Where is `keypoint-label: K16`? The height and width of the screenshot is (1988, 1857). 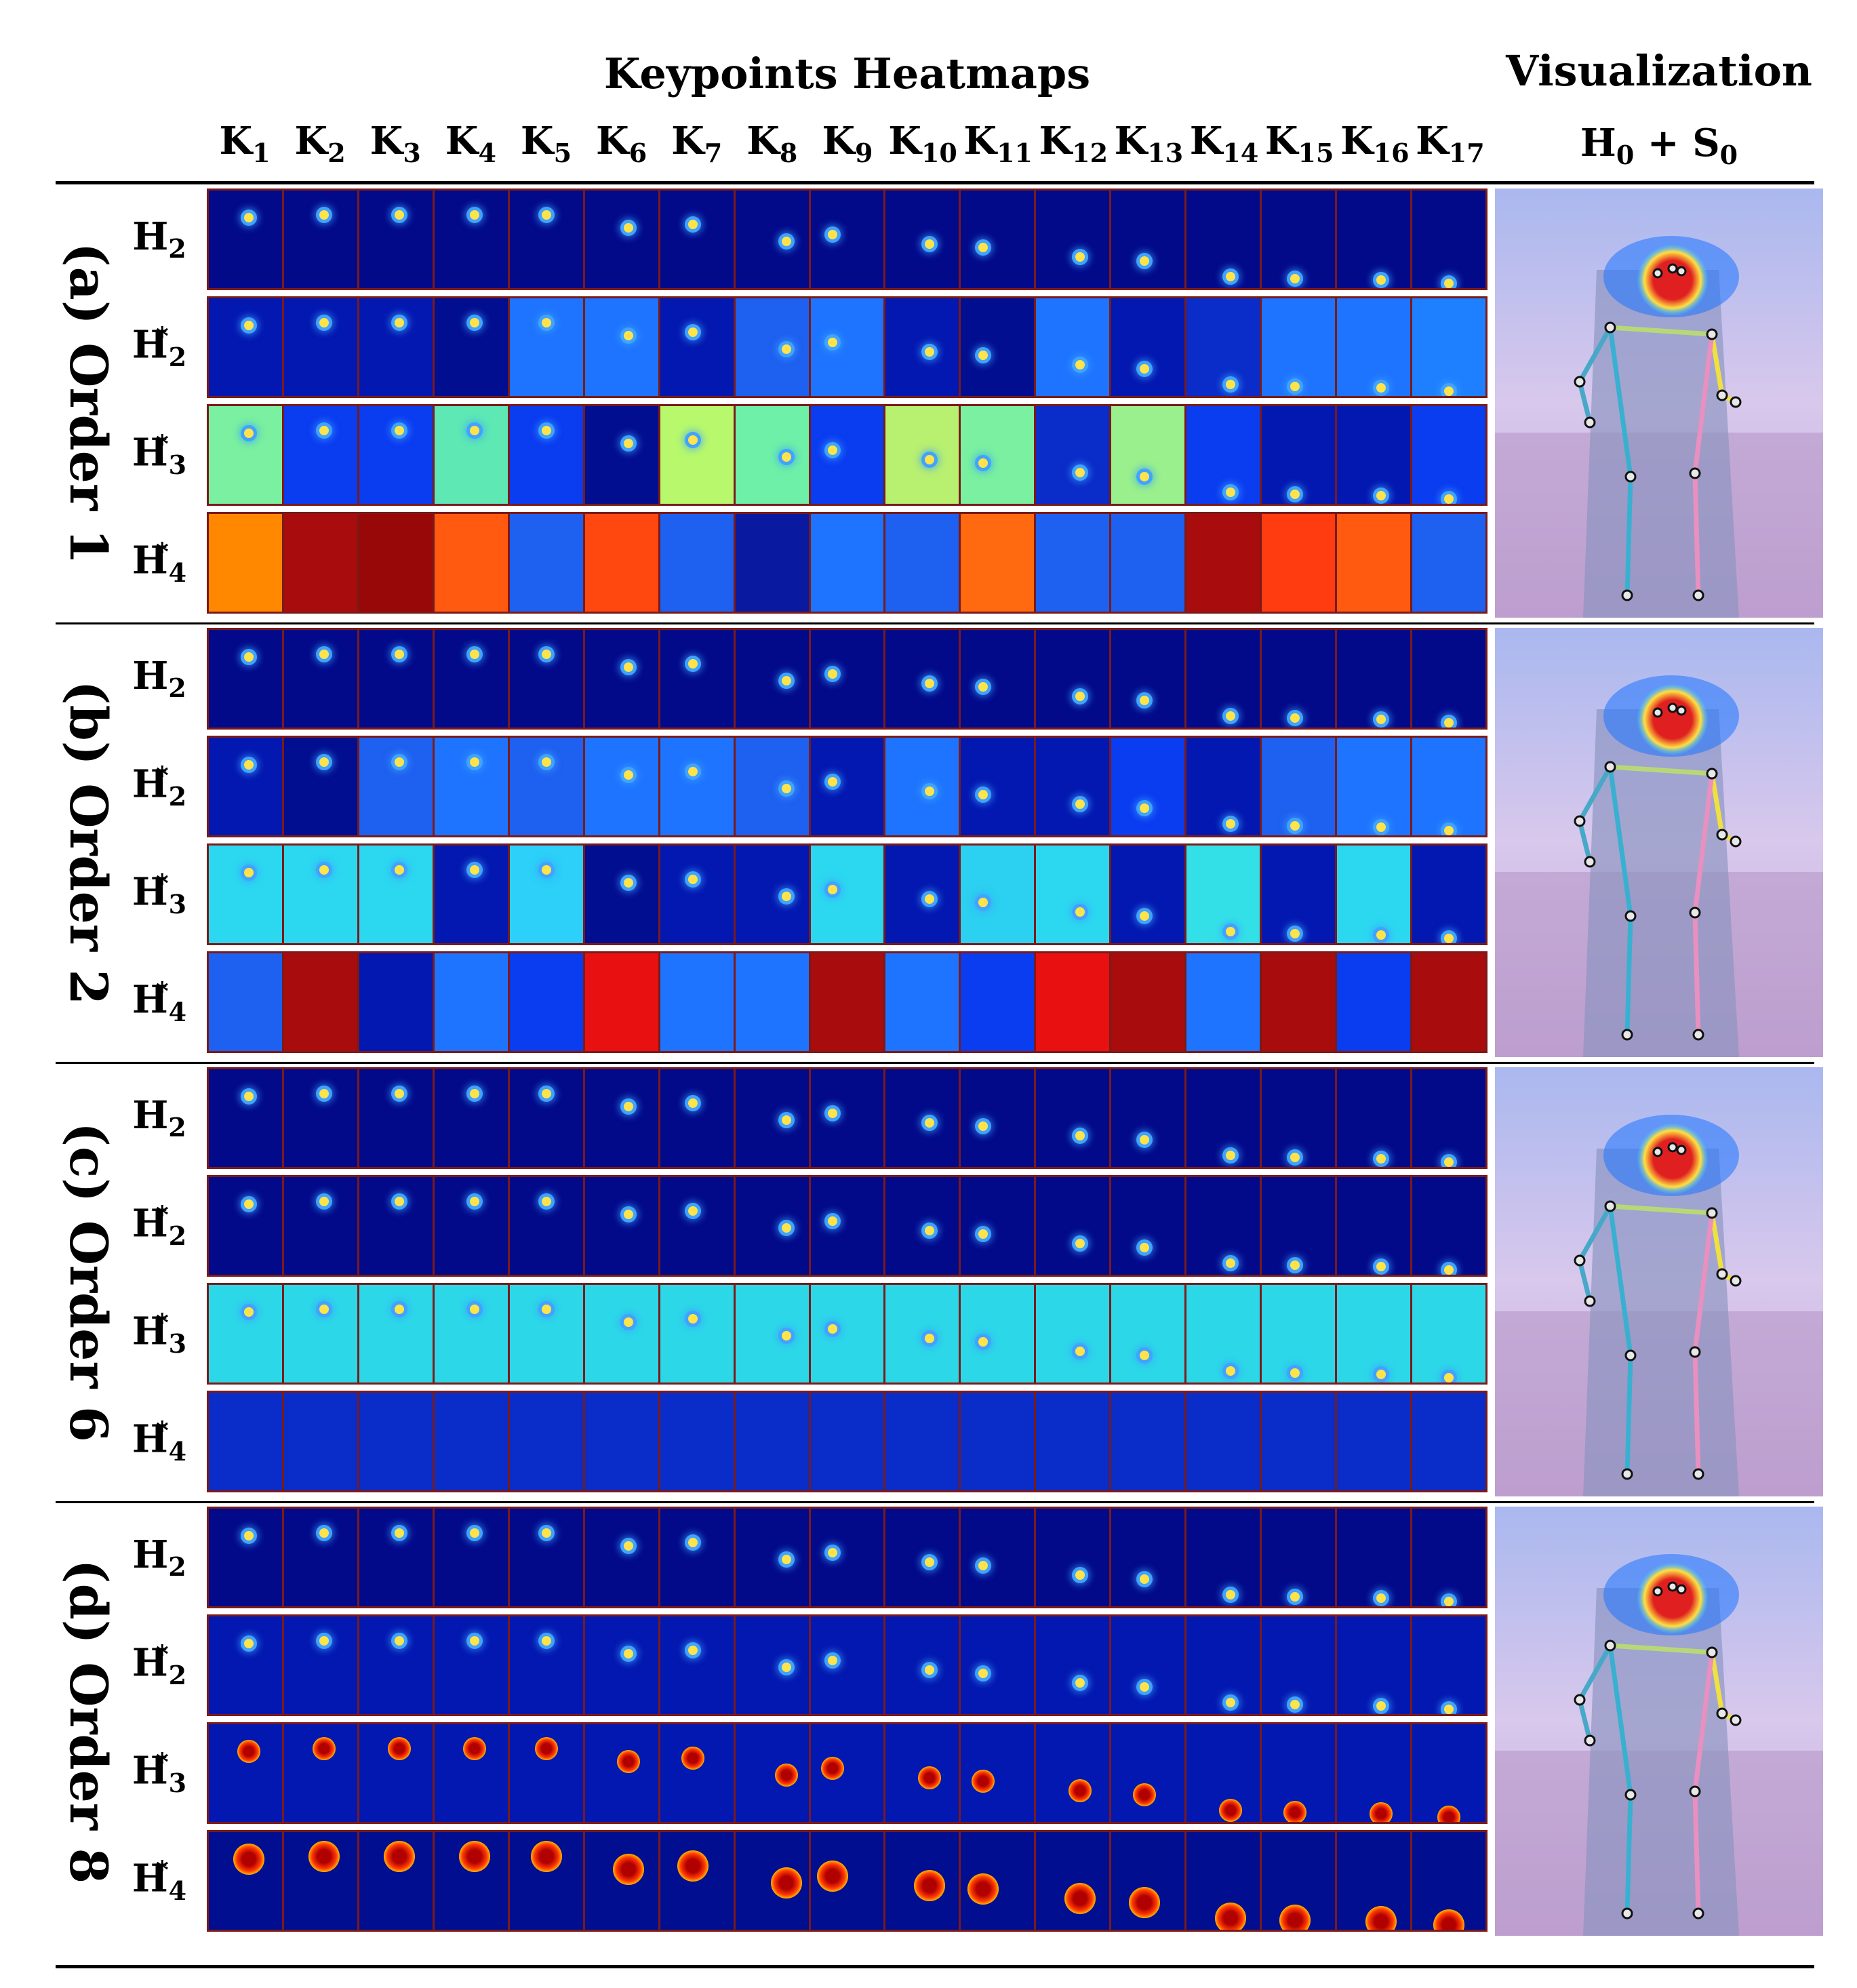 keypoint-label: K16 is located at coordinates (1375, 144).